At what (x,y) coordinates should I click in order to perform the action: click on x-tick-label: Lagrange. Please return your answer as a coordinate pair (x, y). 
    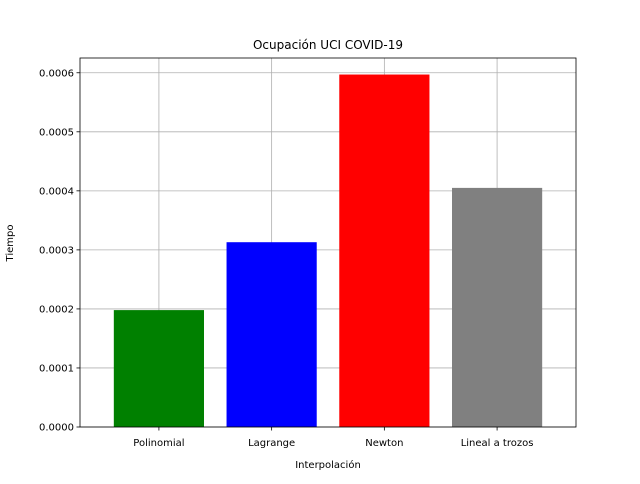
    Looking at the image, I should click on (271, 443).